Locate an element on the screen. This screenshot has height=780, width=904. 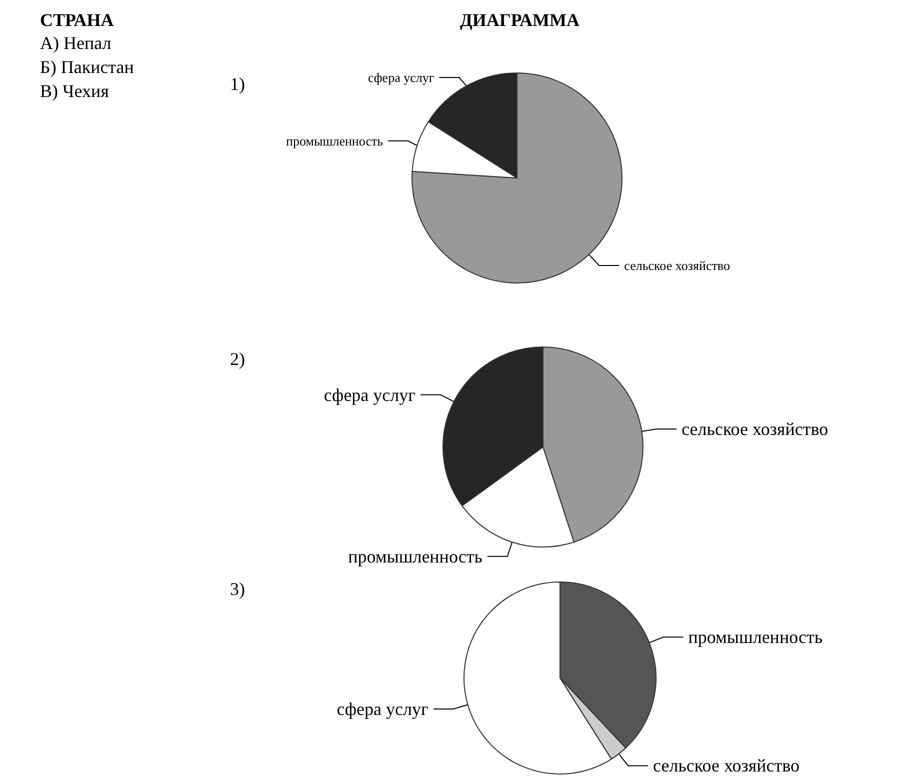
text: СТРАНА is located at coordinates (77, 20).